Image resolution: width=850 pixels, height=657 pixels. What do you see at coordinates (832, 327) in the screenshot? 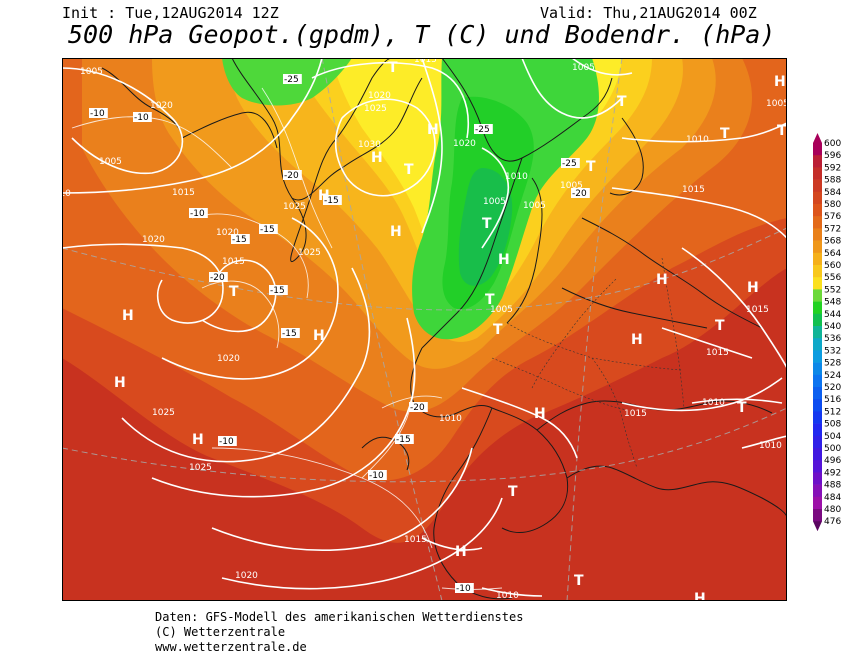
I see `legend-level-label: 540` at bounding box center [832, 327].